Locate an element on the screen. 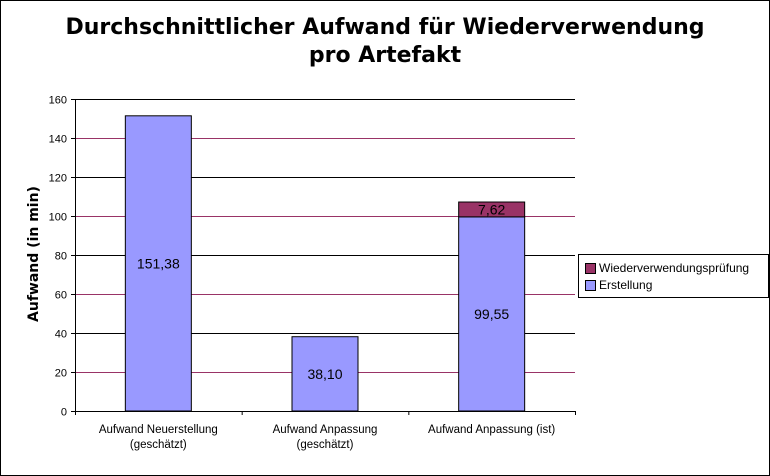 The width and height of the screenshot is (770, 476). chart-title-line-2: pro Artefakt is located at coordinates (385, 55).